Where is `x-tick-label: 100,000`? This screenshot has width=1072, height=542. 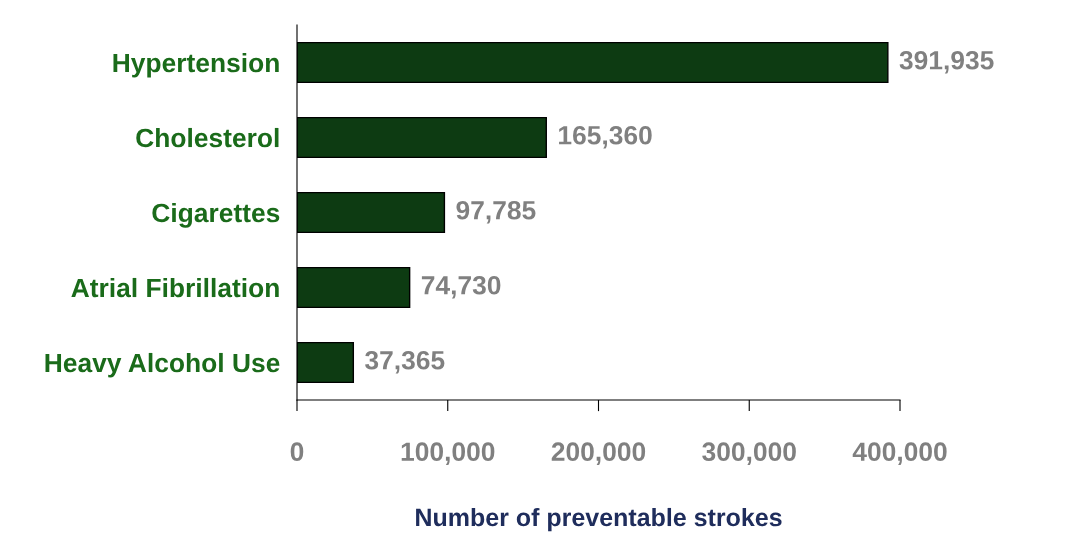
x-tick-label: 100,000 is located at coordinates (448, 453).